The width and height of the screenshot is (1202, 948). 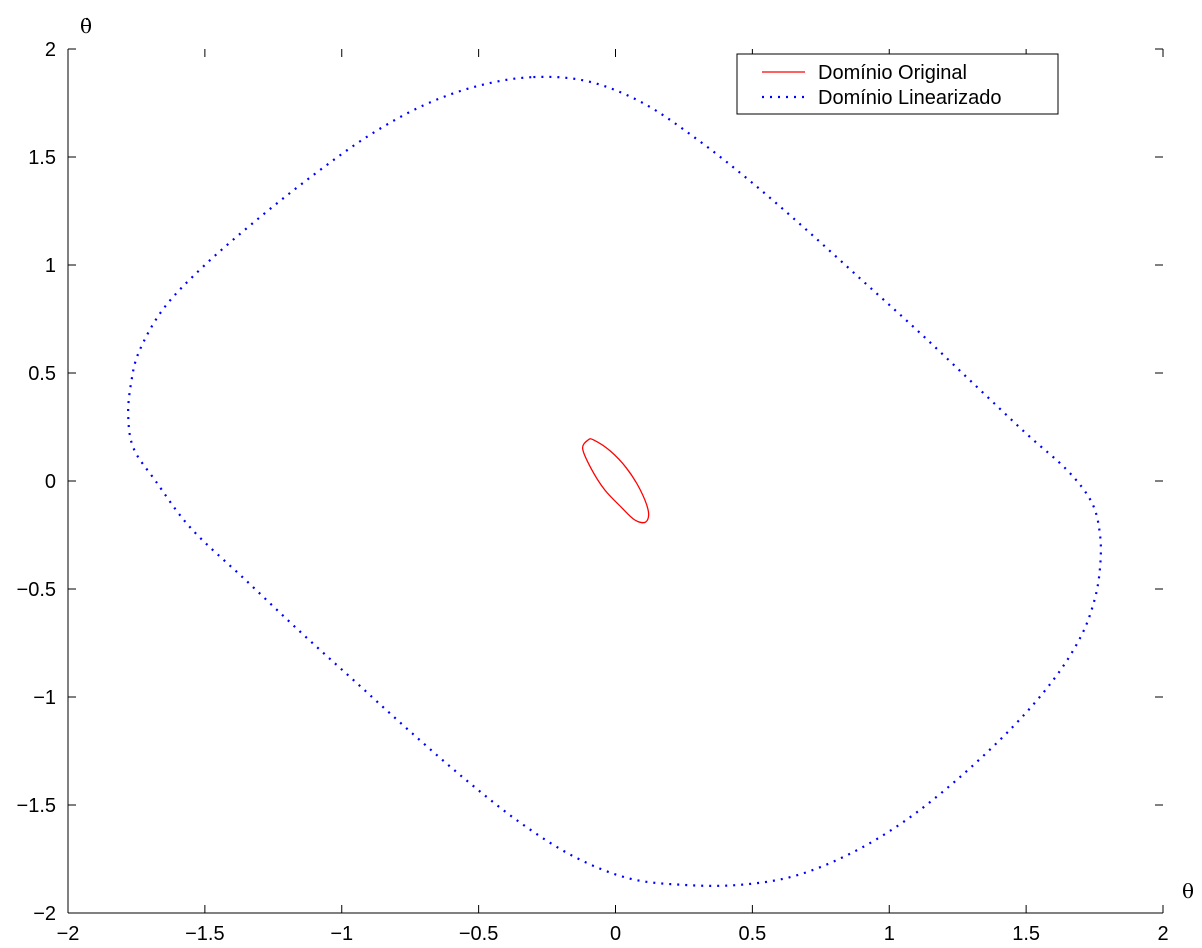 I want to click on legend-box, so click(x=897, y=84).